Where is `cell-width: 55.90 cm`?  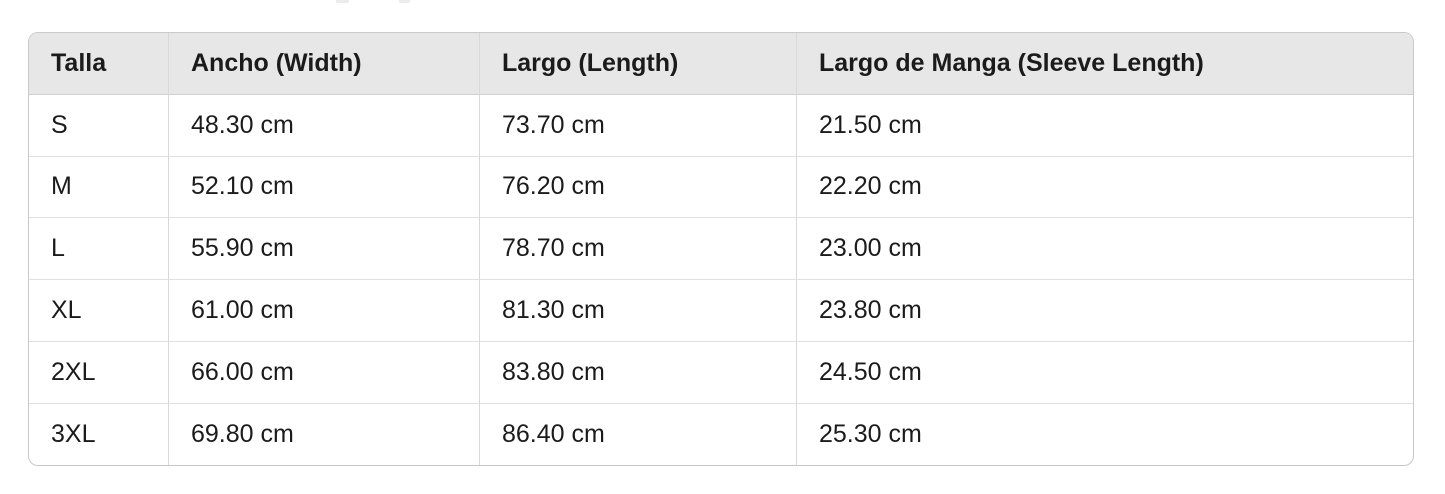 cell-width: 55.90 cm is located at coordinates (324, 249).